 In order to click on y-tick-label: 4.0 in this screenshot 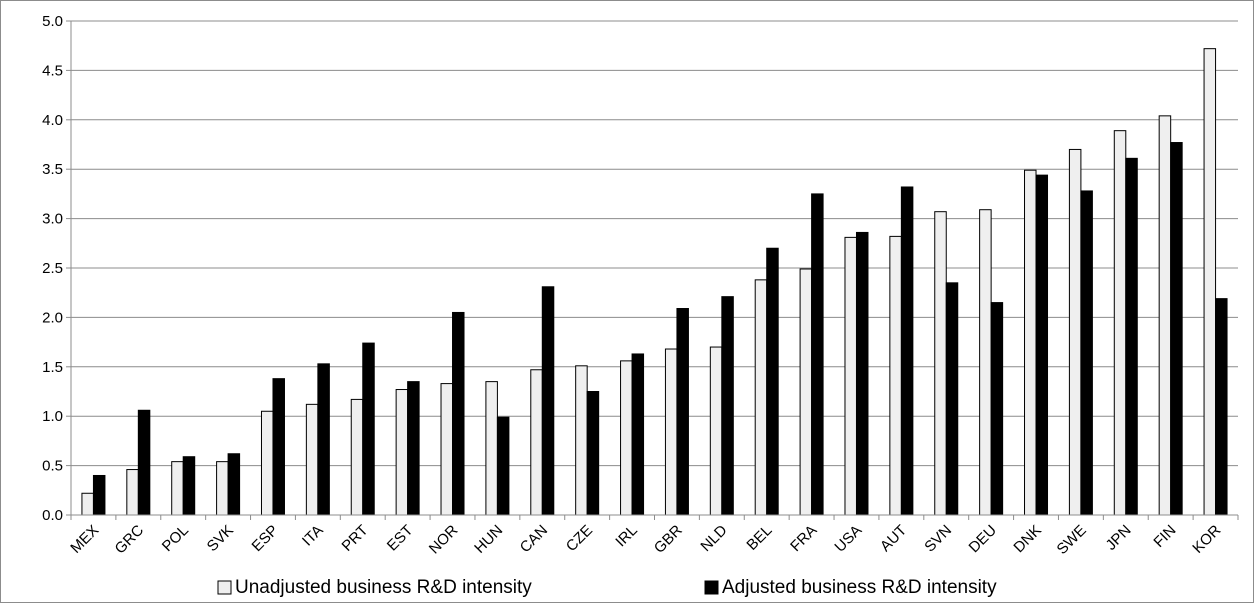, I will do `click(52, 120)`.